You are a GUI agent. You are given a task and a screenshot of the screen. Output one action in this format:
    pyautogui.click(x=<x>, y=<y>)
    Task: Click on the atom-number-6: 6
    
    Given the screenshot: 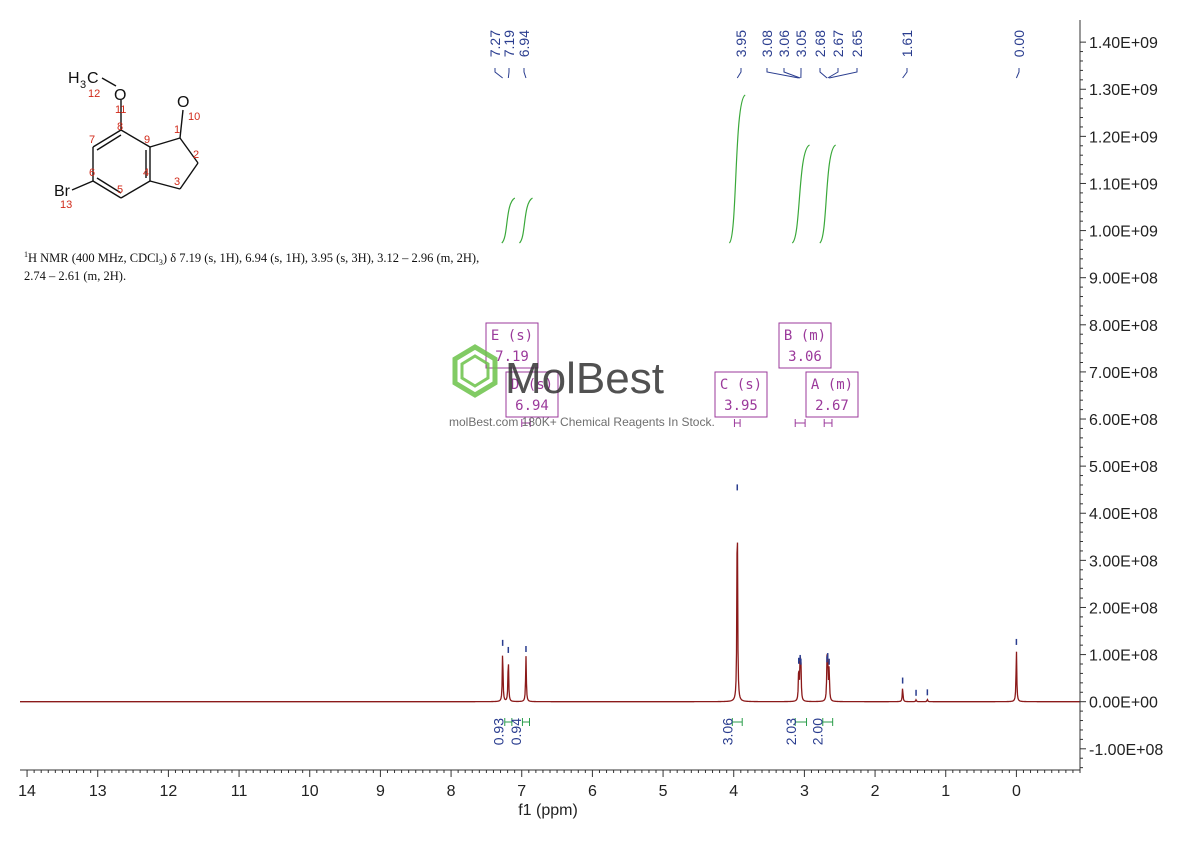 What is the action you would take?
    pyautogui.click(x=92, y=173)
    